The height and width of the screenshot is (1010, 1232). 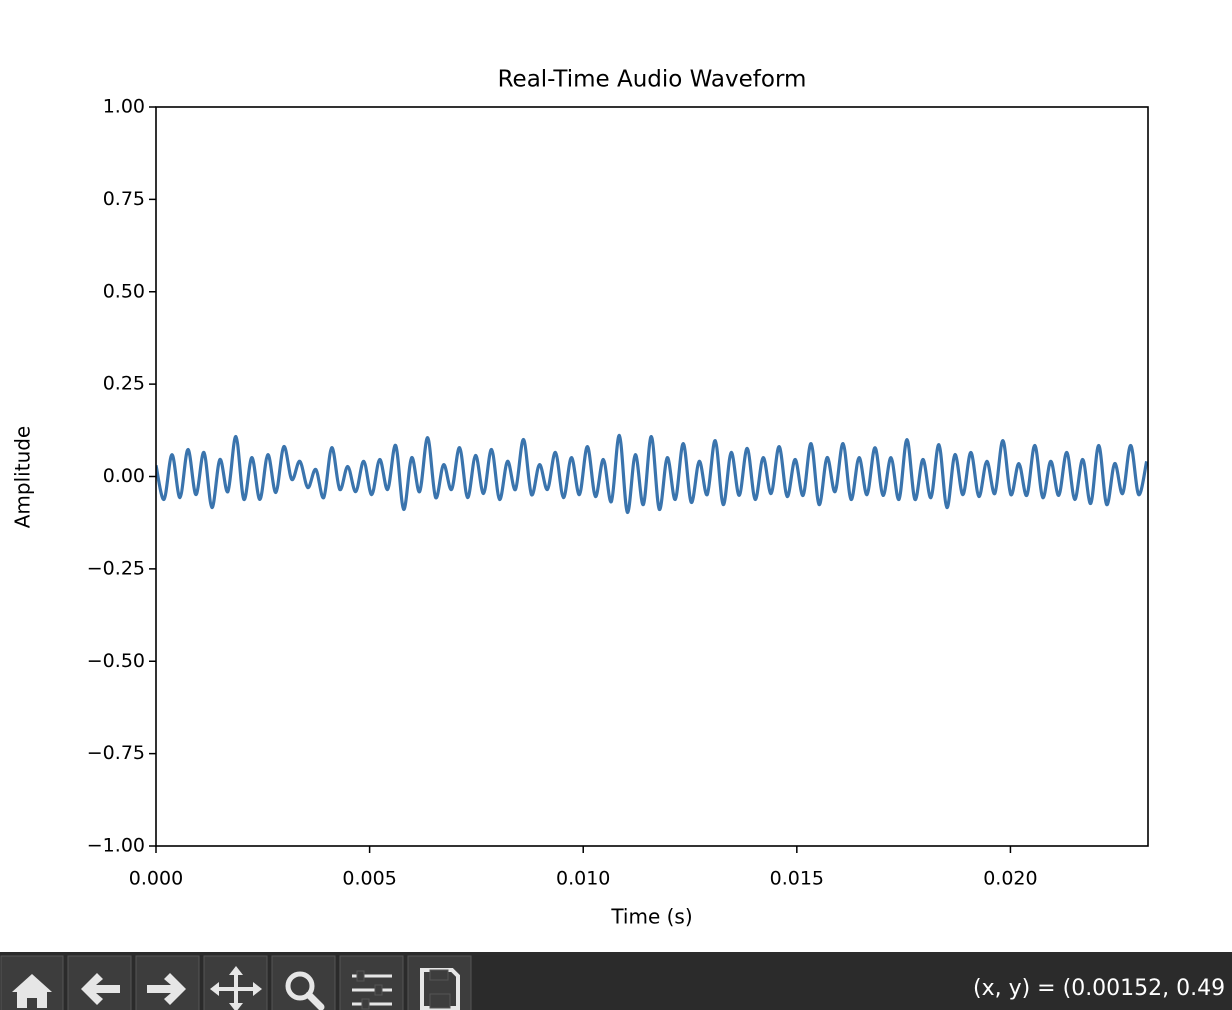 I want to click on zoom-button, so click(x=303, y=982).